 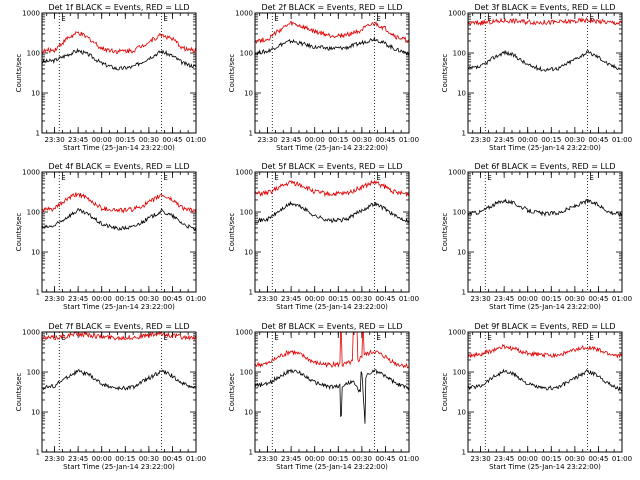 What do you see at coordinates (331, 7) in the screenshot?
I see `panel-title: Det 2f BLACK = Events, RED = LLD` at bounding box center [331, 7].